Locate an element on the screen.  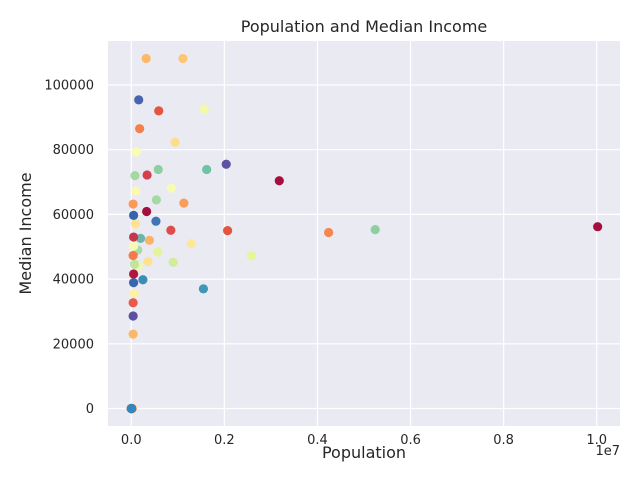
x-axis-offset-text: 1e7 is located at coordinates (607, 451).